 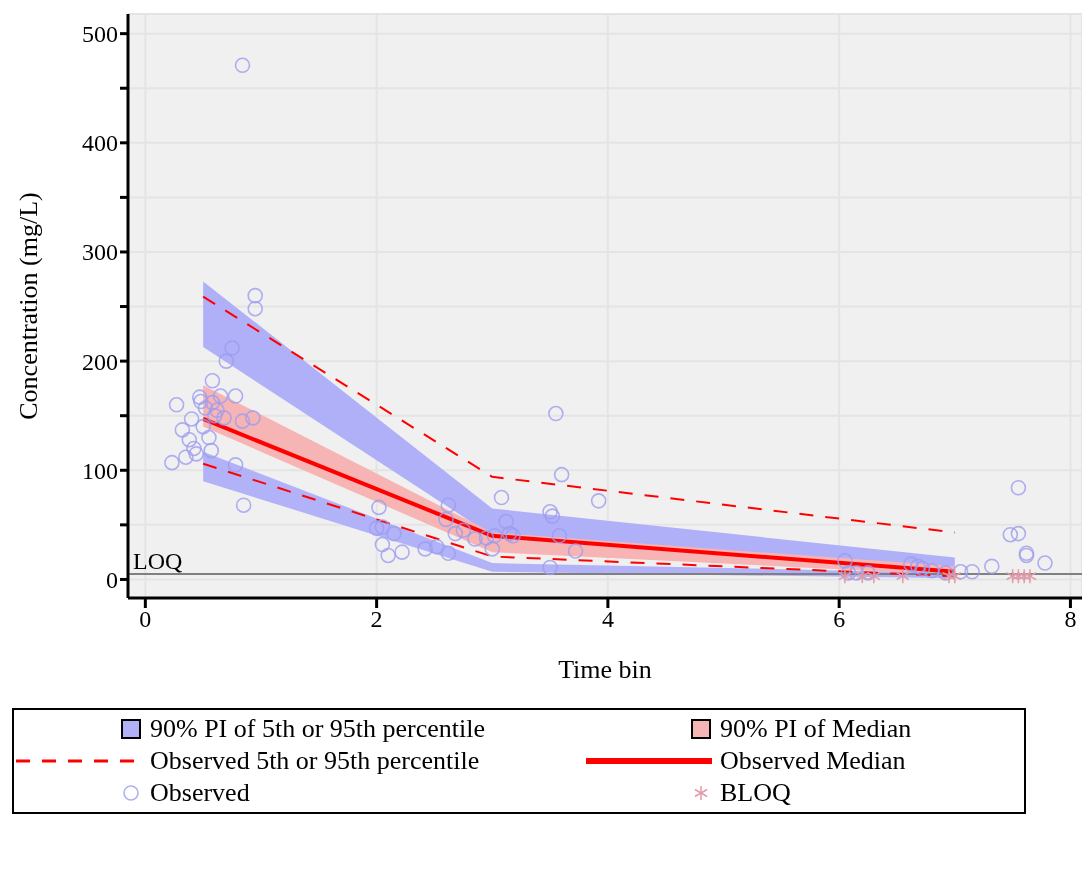 What do you see at coordinates (1070, 619) in the screenshot?
I see `x-tick-label: 8` at bounding box center [1070, 619].